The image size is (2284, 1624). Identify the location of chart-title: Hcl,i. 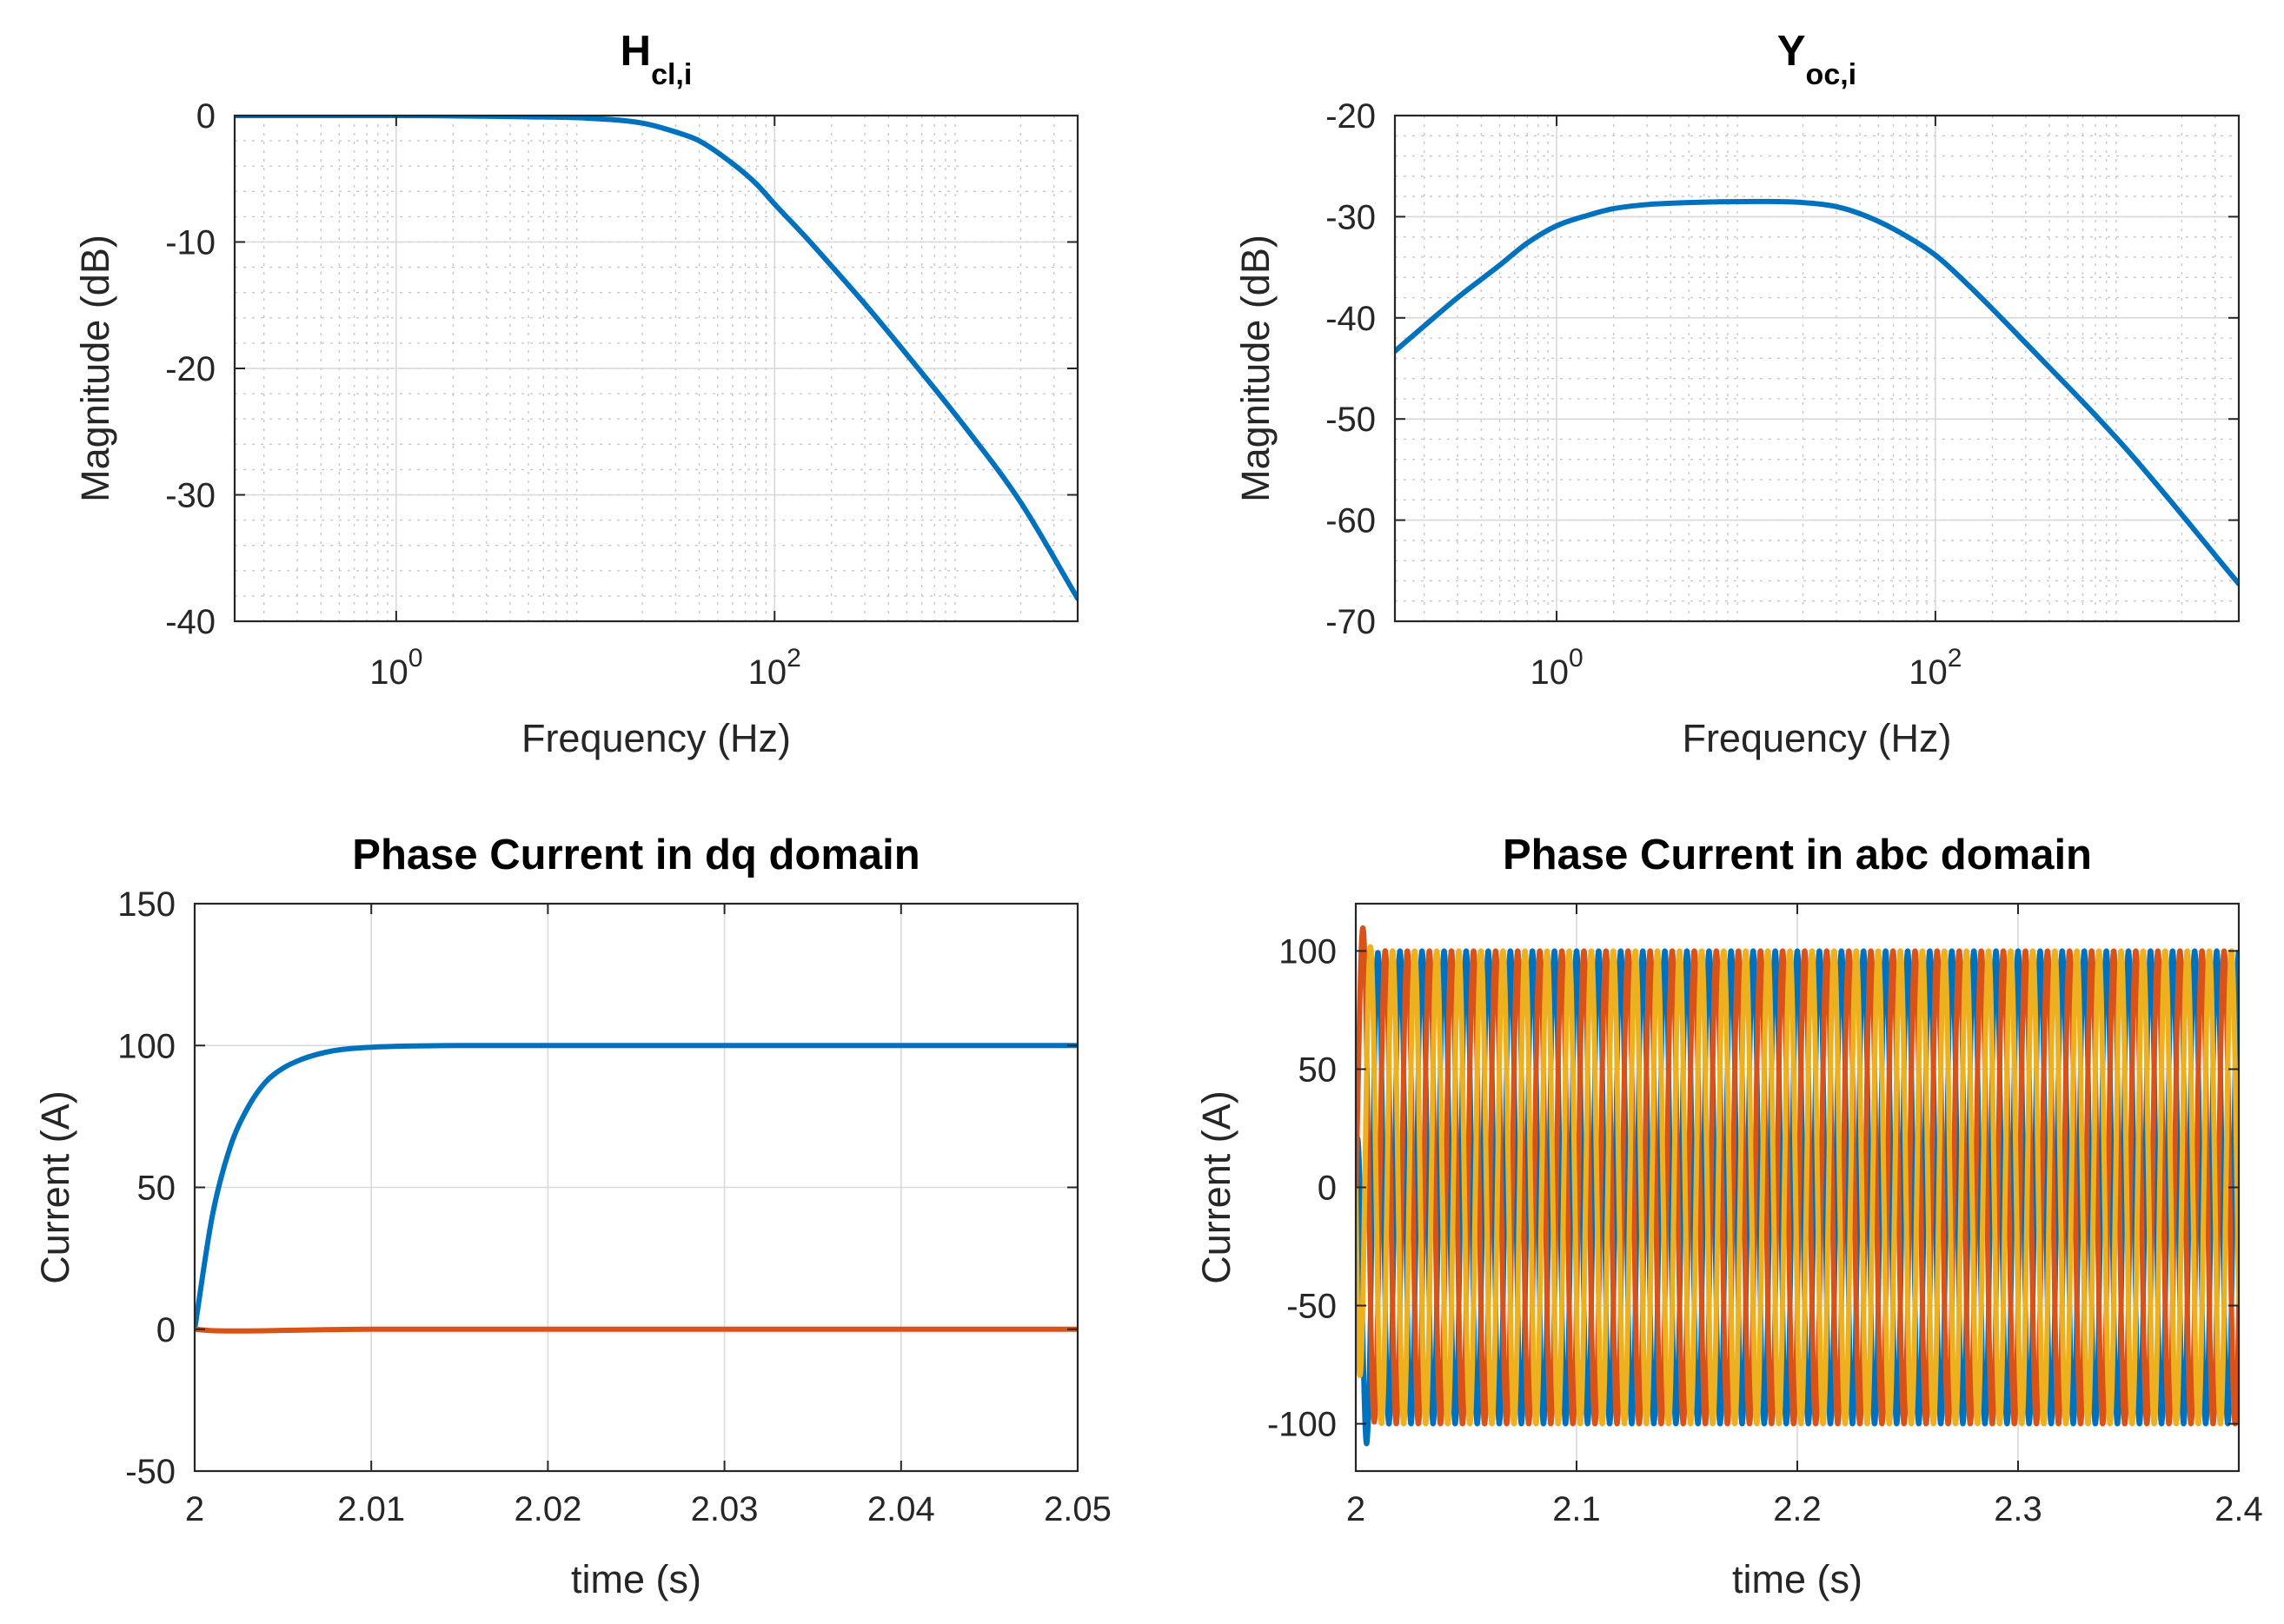
(657, 60).